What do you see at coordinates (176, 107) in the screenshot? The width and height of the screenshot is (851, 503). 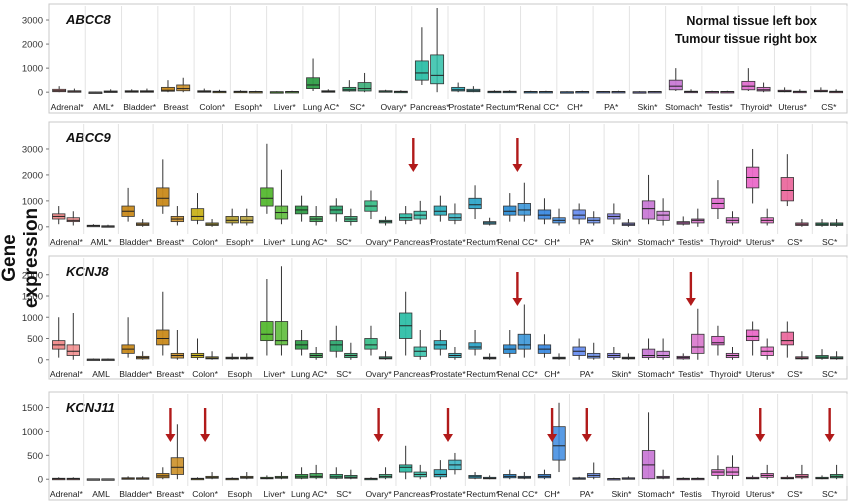 I see `category-label: Breast` at bounding box center [176, 107].